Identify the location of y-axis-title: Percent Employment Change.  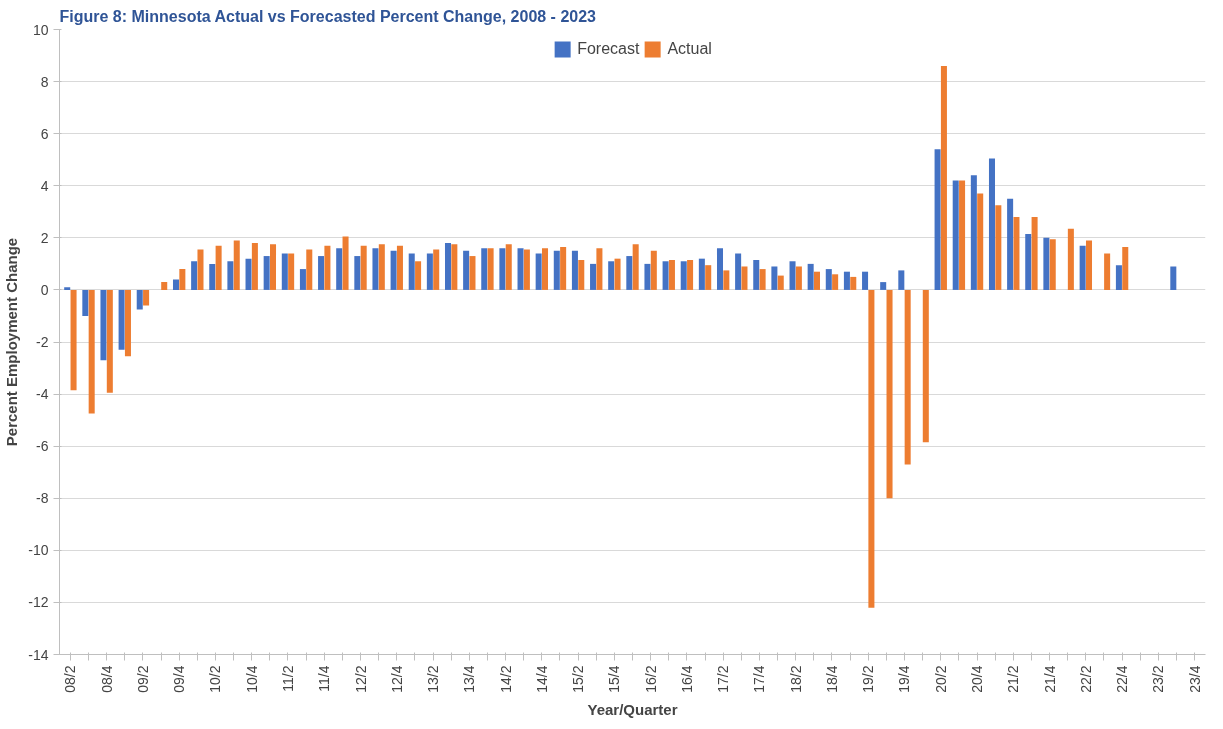
(12, 342).